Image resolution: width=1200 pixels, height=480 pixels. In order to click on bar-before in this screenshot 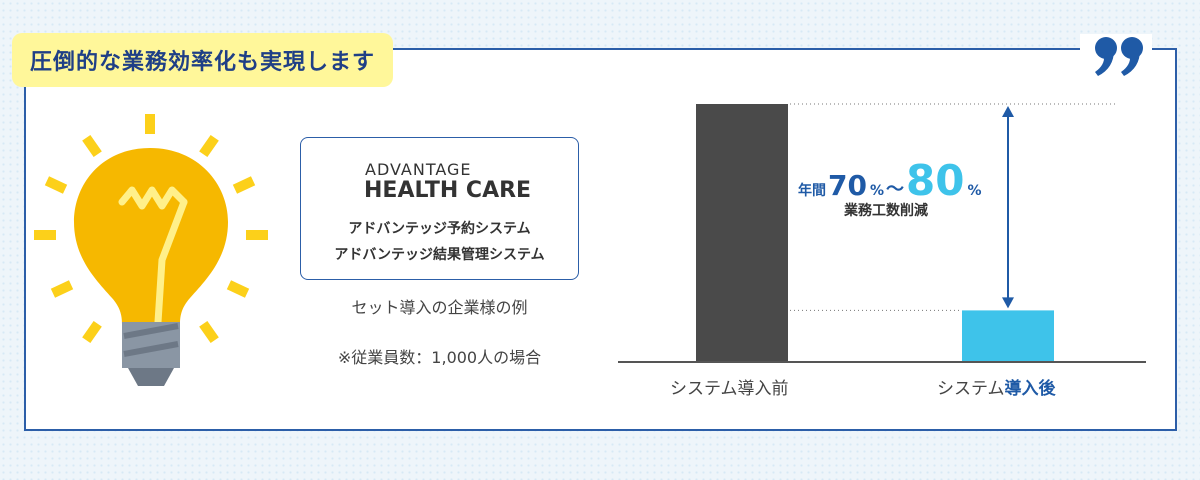, I will do `click(742, 233)`.